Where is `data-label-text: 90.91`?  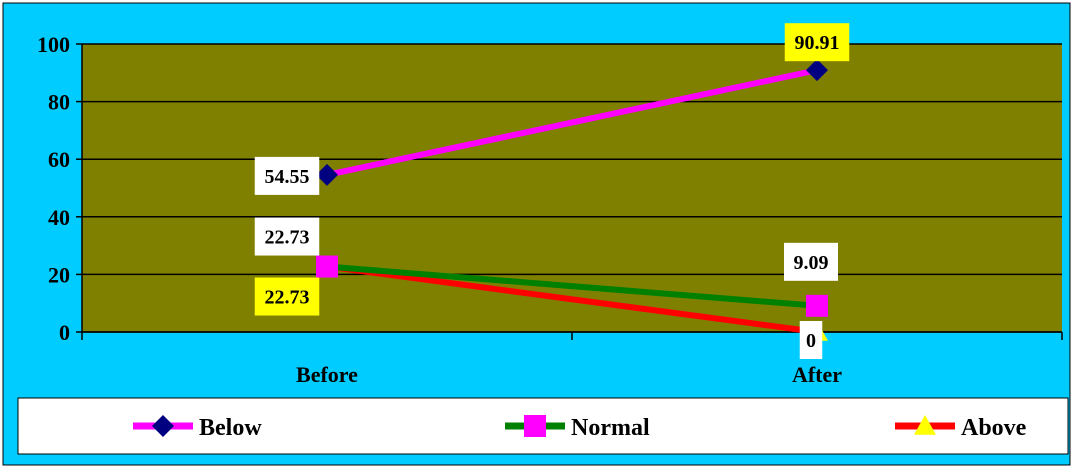 data-label-text: 90.91 is located at coordinates (817, 43).